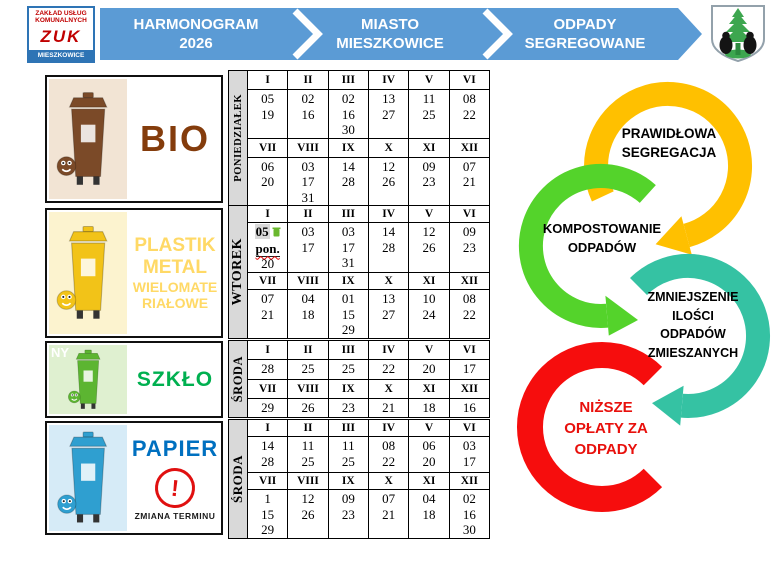 The width and height of the screenshot is (776, 563). I want to click on cycle-label-line: KOMPOSTOWANIE, so click(602, 228).